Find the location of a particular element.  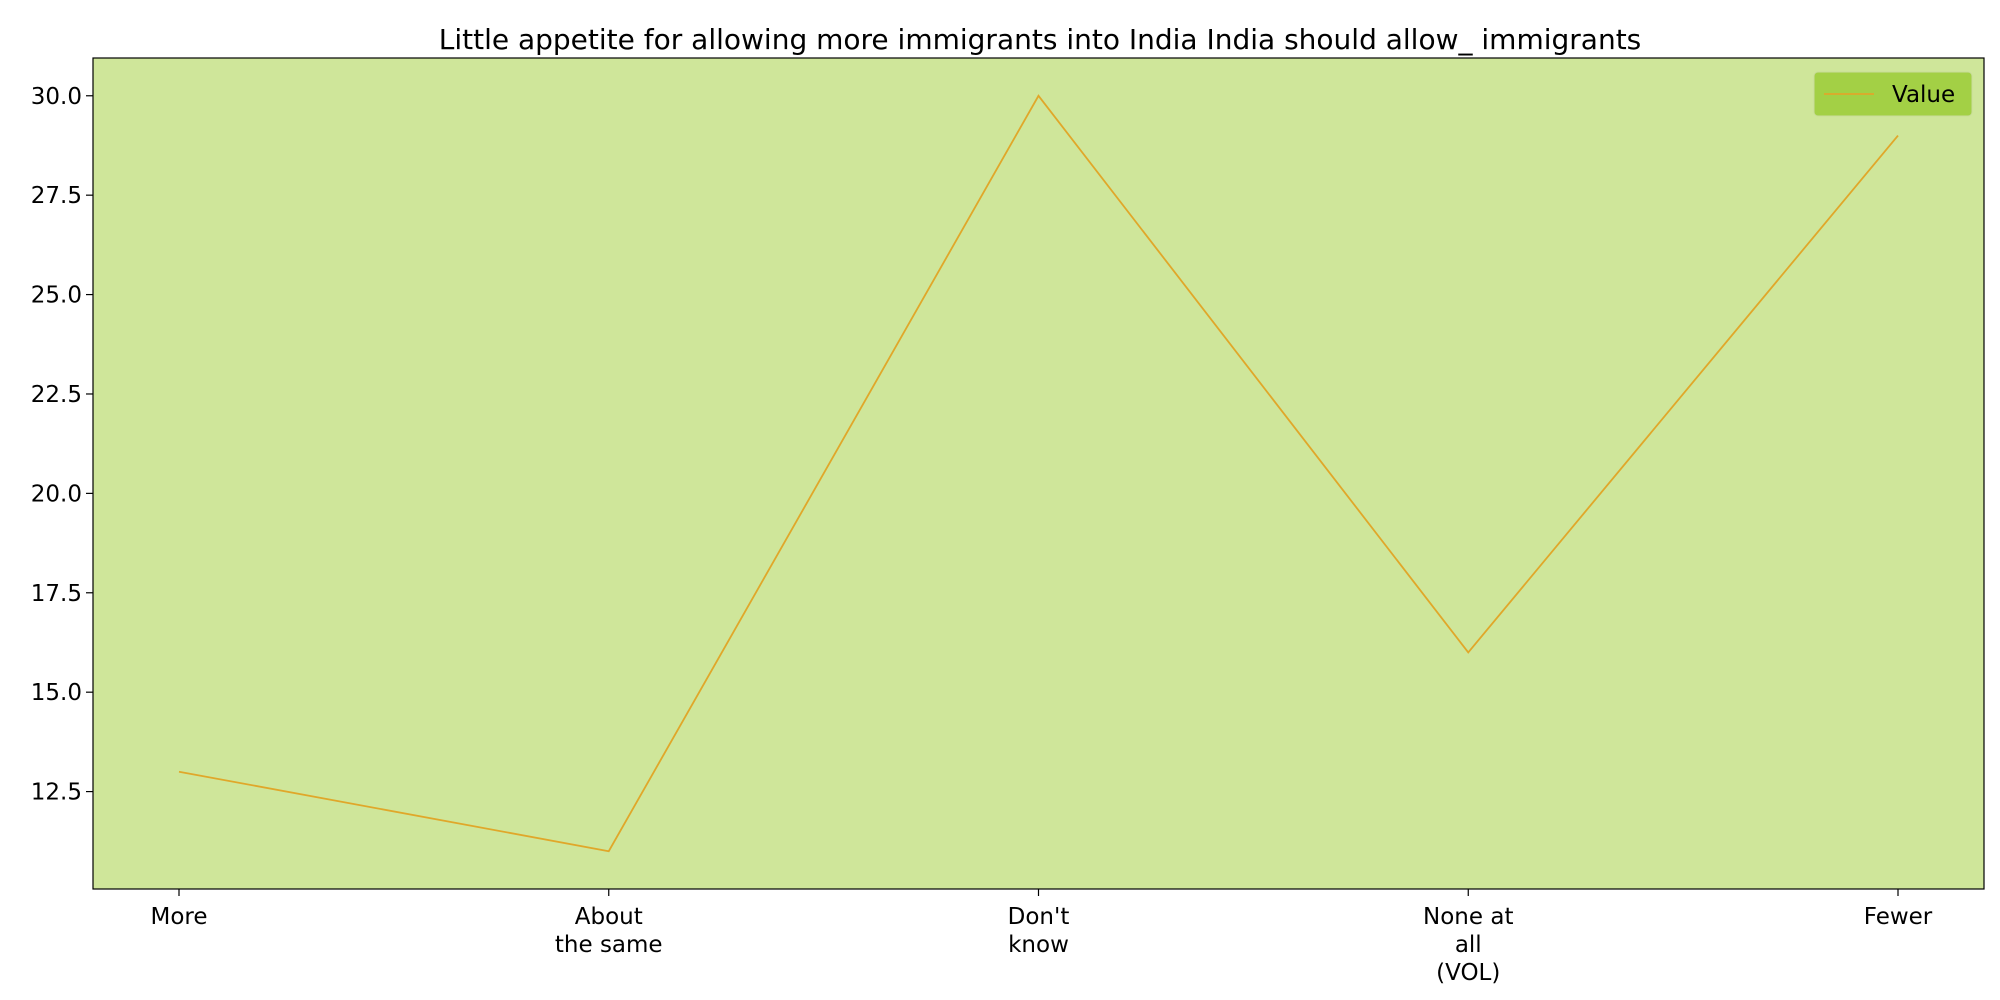

legend: Value is located at coordinates (1893, 94).